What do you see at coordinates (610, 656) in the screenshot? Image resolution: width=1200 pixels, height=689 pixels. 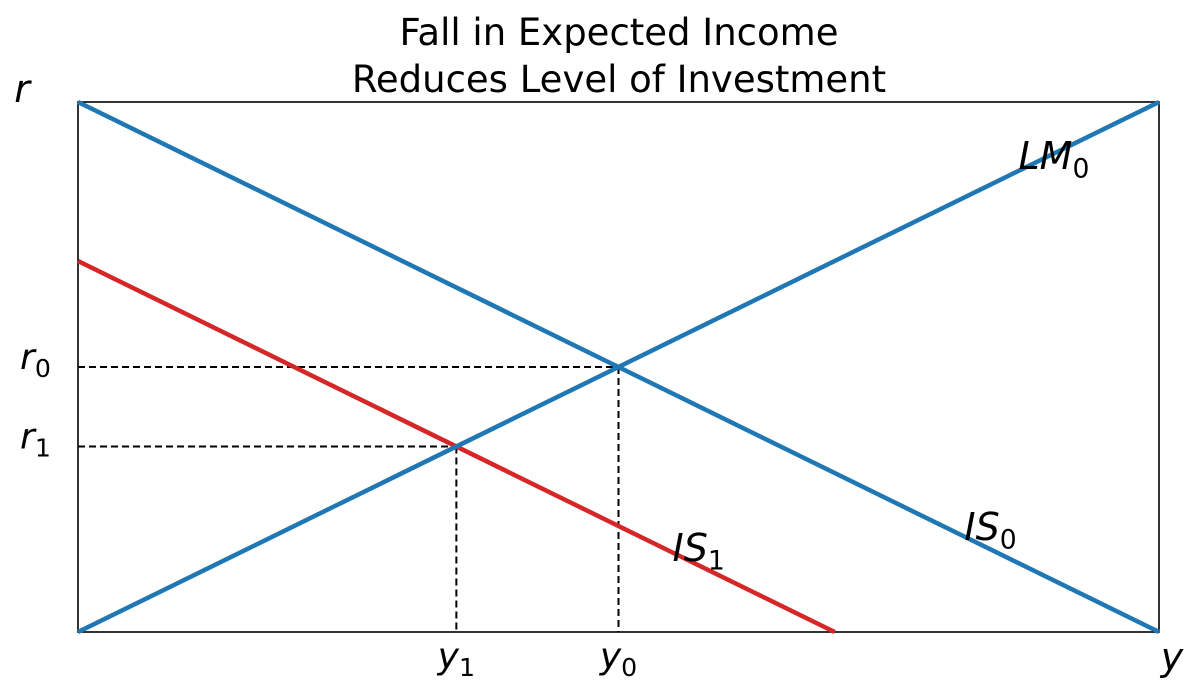 I see `x-tick-label-y0-base: y` at bounding box center [610, 656].